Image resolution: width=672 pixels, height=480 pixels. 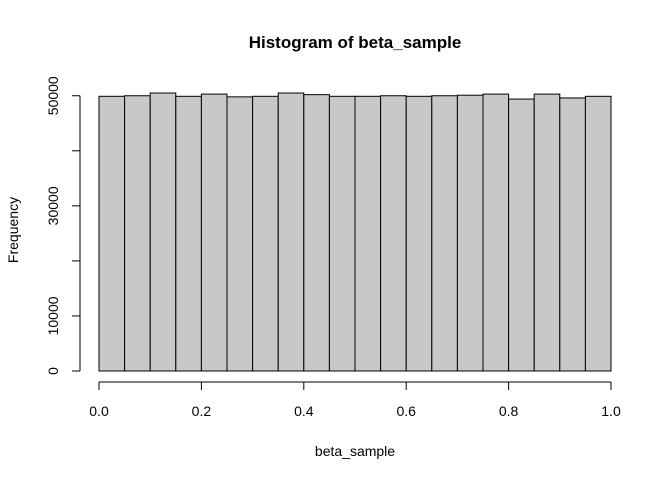 I want to click on y-axis: 0 10000 30000 50000, so click(x=63, y=225).